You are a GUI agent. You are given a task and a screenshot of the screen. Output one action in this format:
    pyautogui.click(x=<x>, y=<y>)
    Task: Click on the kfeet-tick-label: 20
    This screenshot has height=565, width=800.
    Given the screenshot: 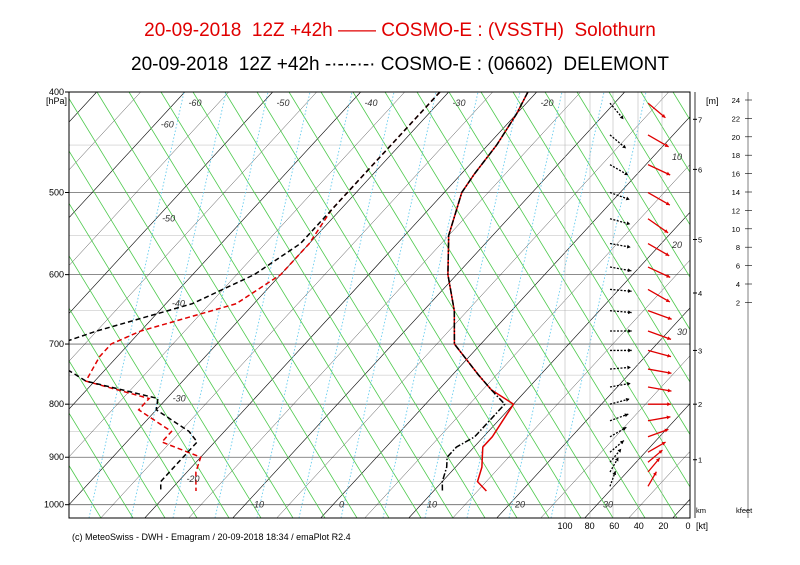 What is the action you would take?
    pyautogui.click(x=736, y=137)
    